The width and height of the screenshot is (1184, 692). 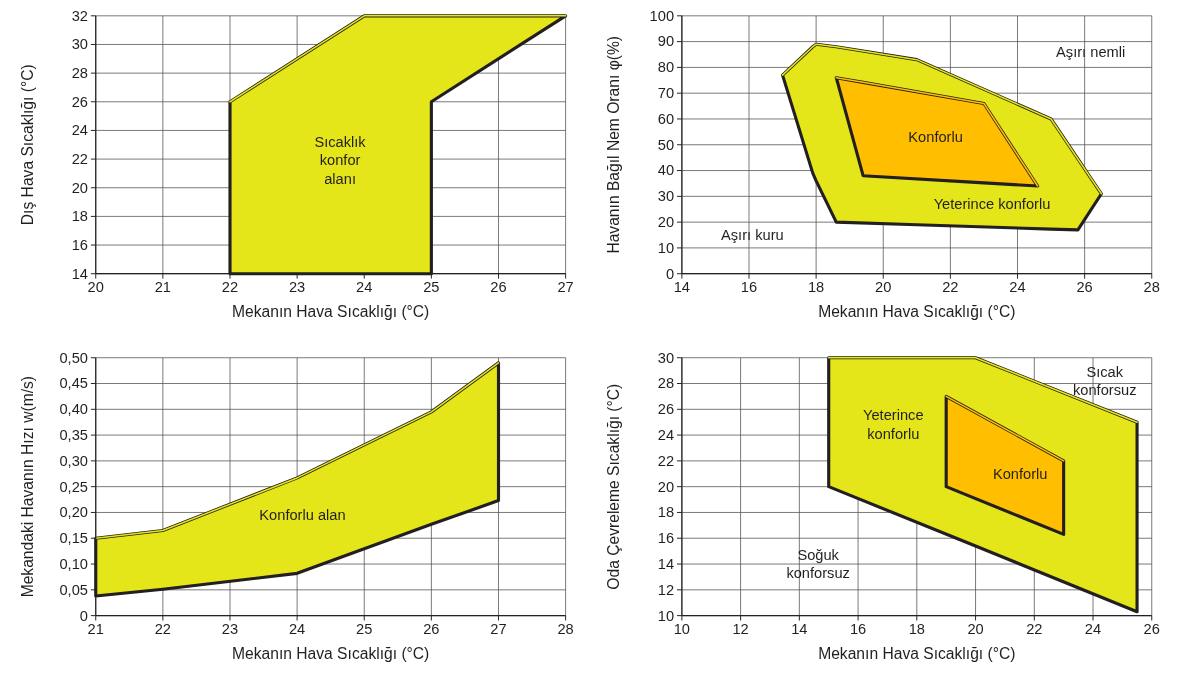 What do you see at coordinates (666, 41) in the screenshot?
I see `y-tick-label: 90` at bounding box center [666, 41].